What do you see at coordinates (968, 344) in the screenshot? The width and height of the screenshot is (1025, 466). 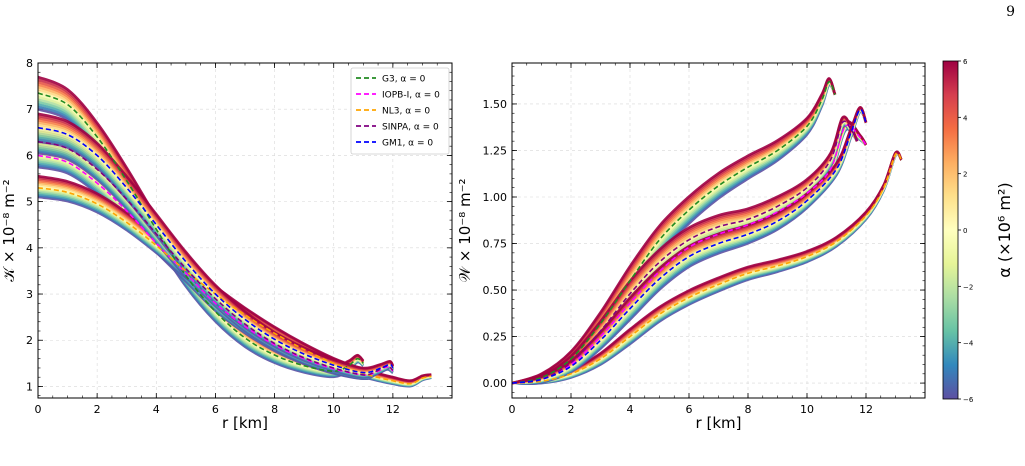 I see `colorbar-tick-label: −4` at bounding box center [968, 344].